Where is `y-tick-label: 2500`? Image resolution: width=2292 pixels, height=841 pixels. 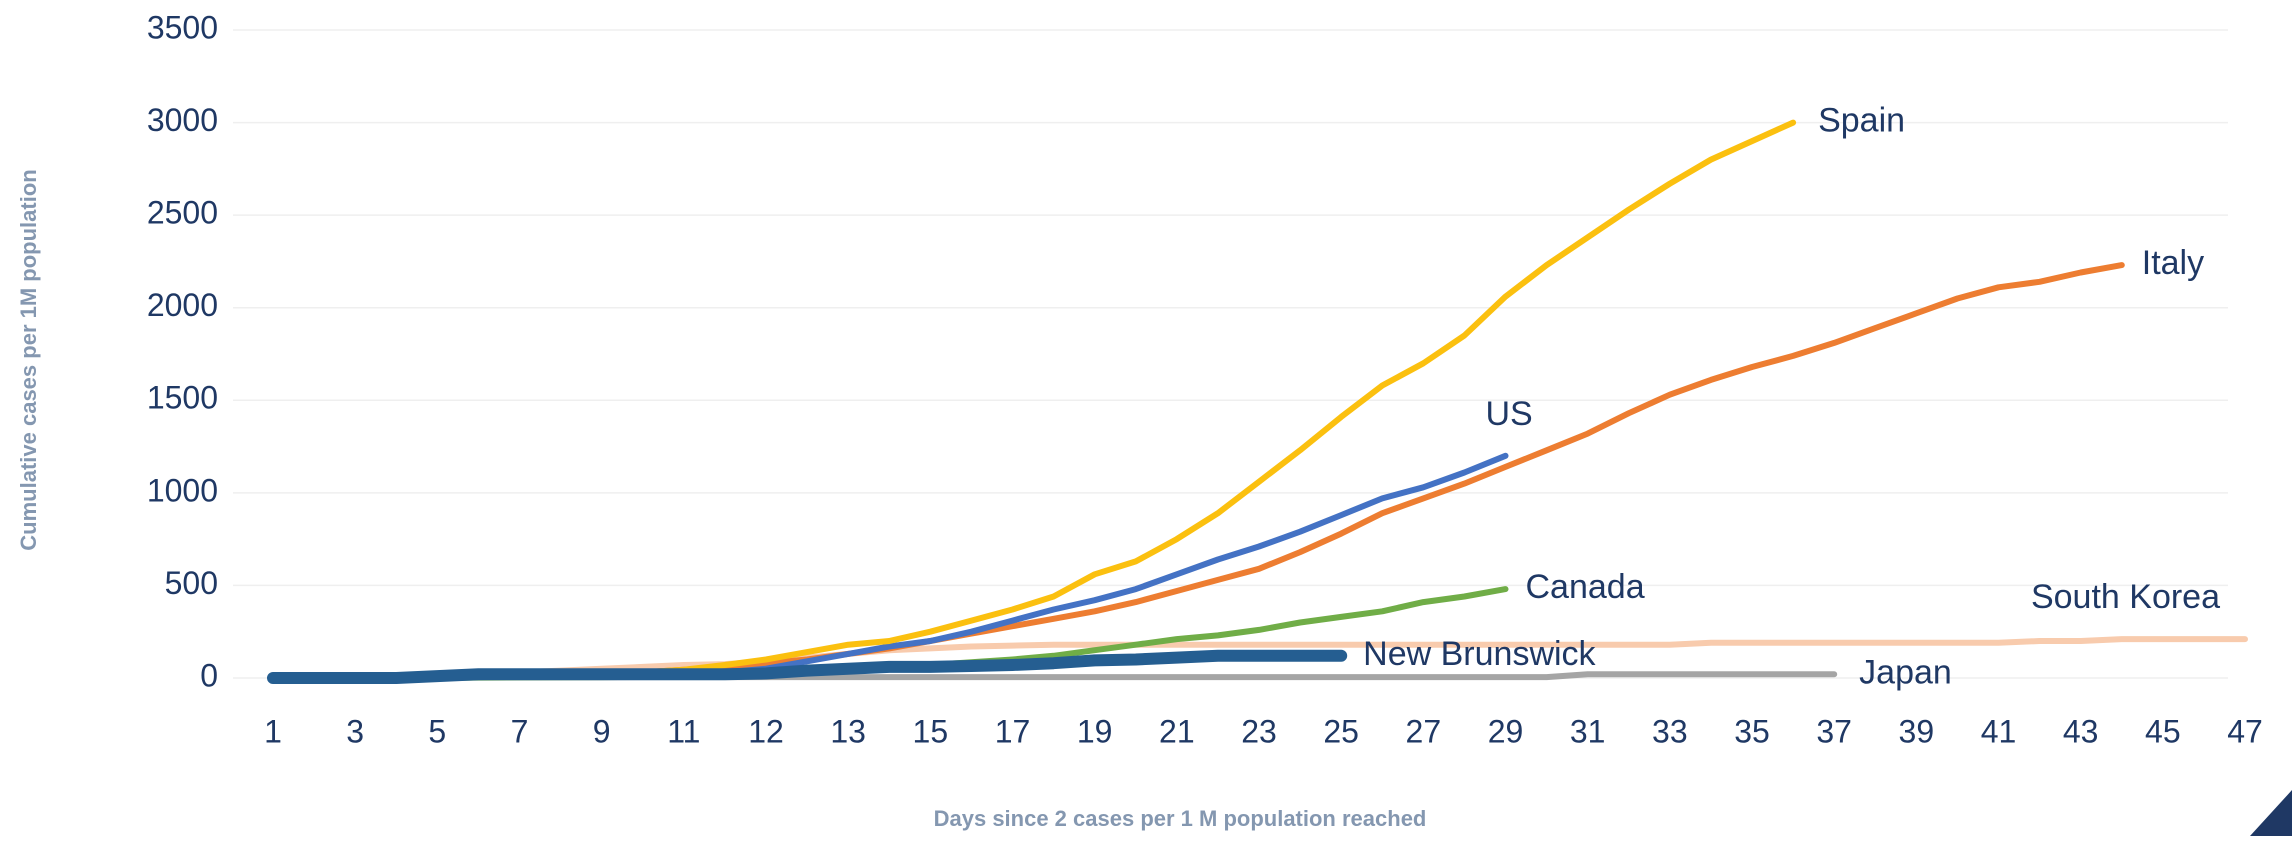 y-tick-label: 2500 is located at coordinates (182, 213).